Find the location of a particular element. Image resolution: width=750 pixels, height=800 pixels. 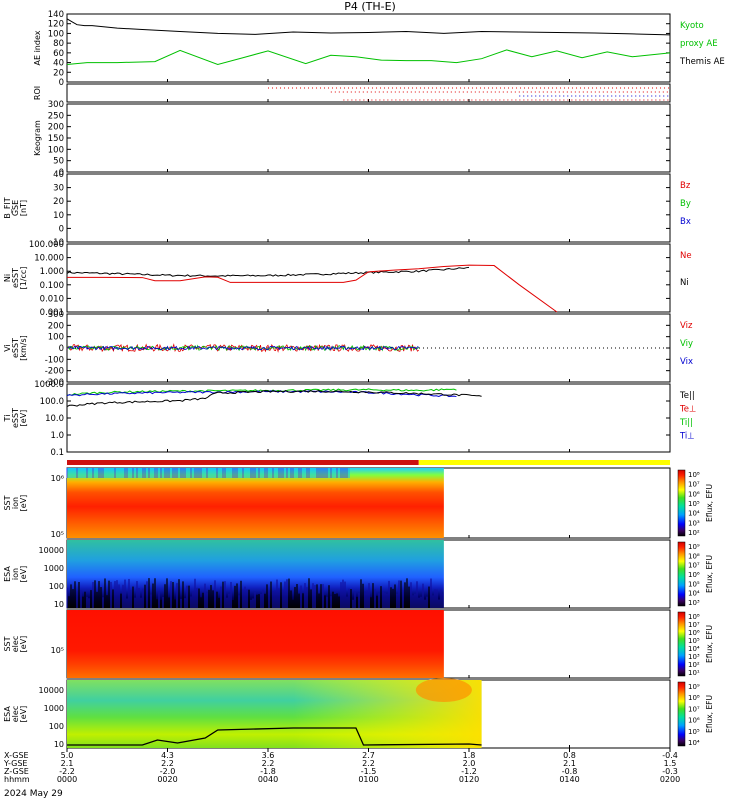

y-tick-label: 150 is located at coordinates (56, 139).